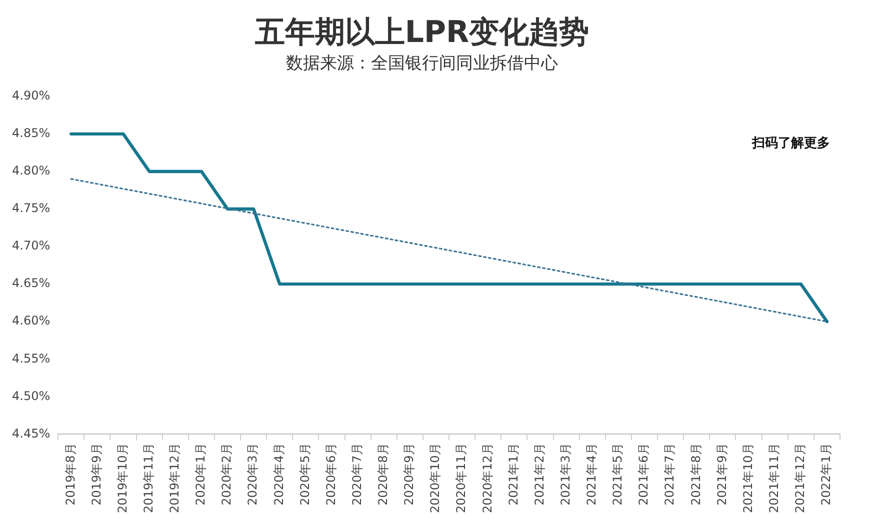  Describe the element at coordinates (461, 478) in the screenshot. I see `x-tick-label: 2020年11月` at that location.